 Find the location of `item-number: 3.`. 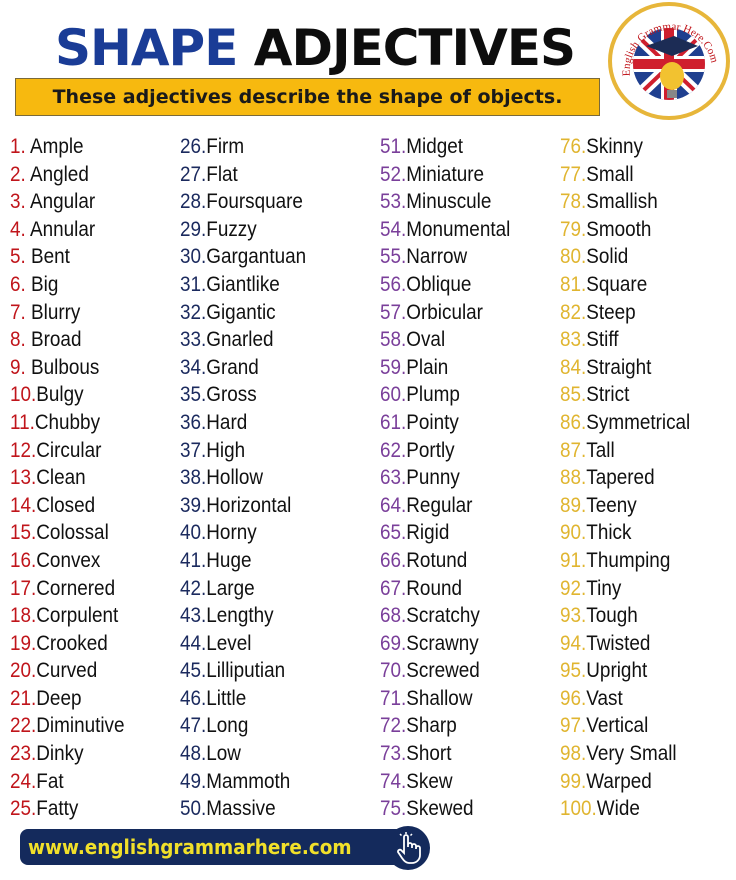

item-number: 3. is located at coordinates (20, 202).